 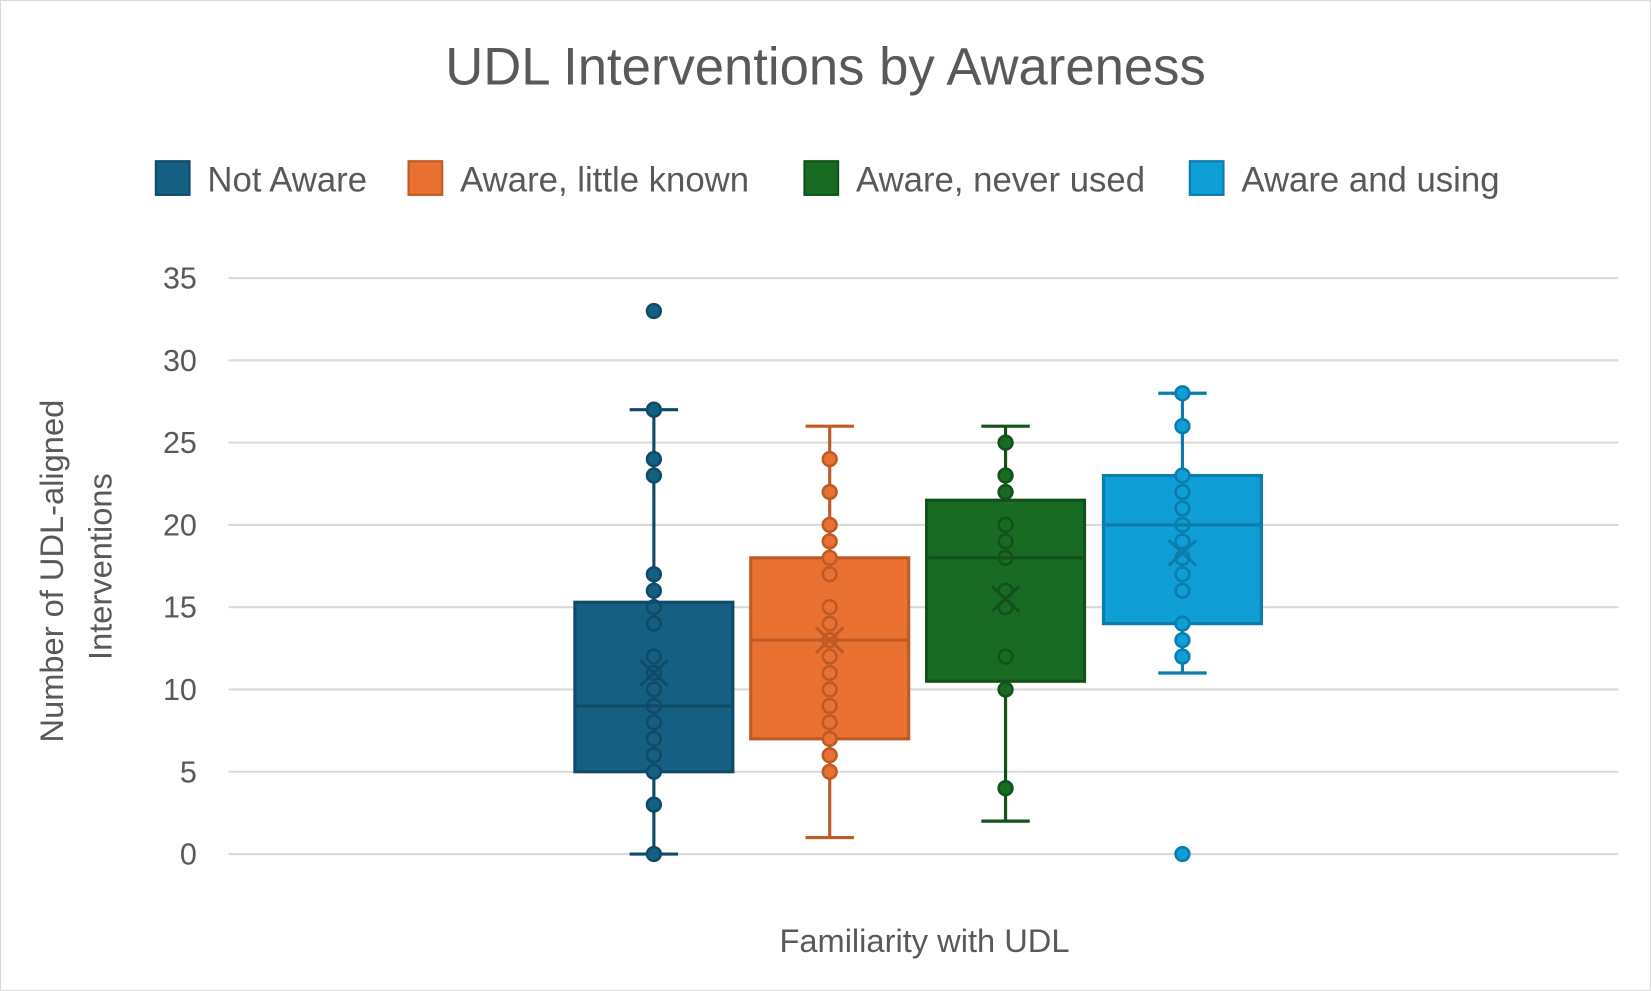 I want to click on y-tick-label: 10, so click(x=180, y=690).